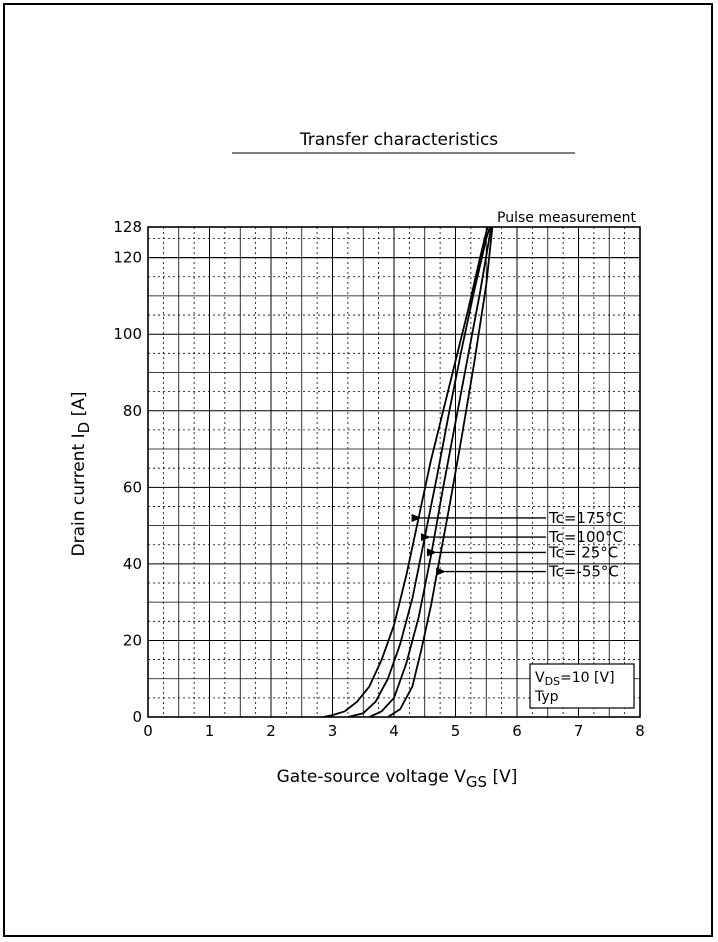  Describe the element at coordinates (517, 545) in the screenshot. I see `annotations: Tc=175°CTc=100°CTc= 25°C Tc=-55°C` at that location.